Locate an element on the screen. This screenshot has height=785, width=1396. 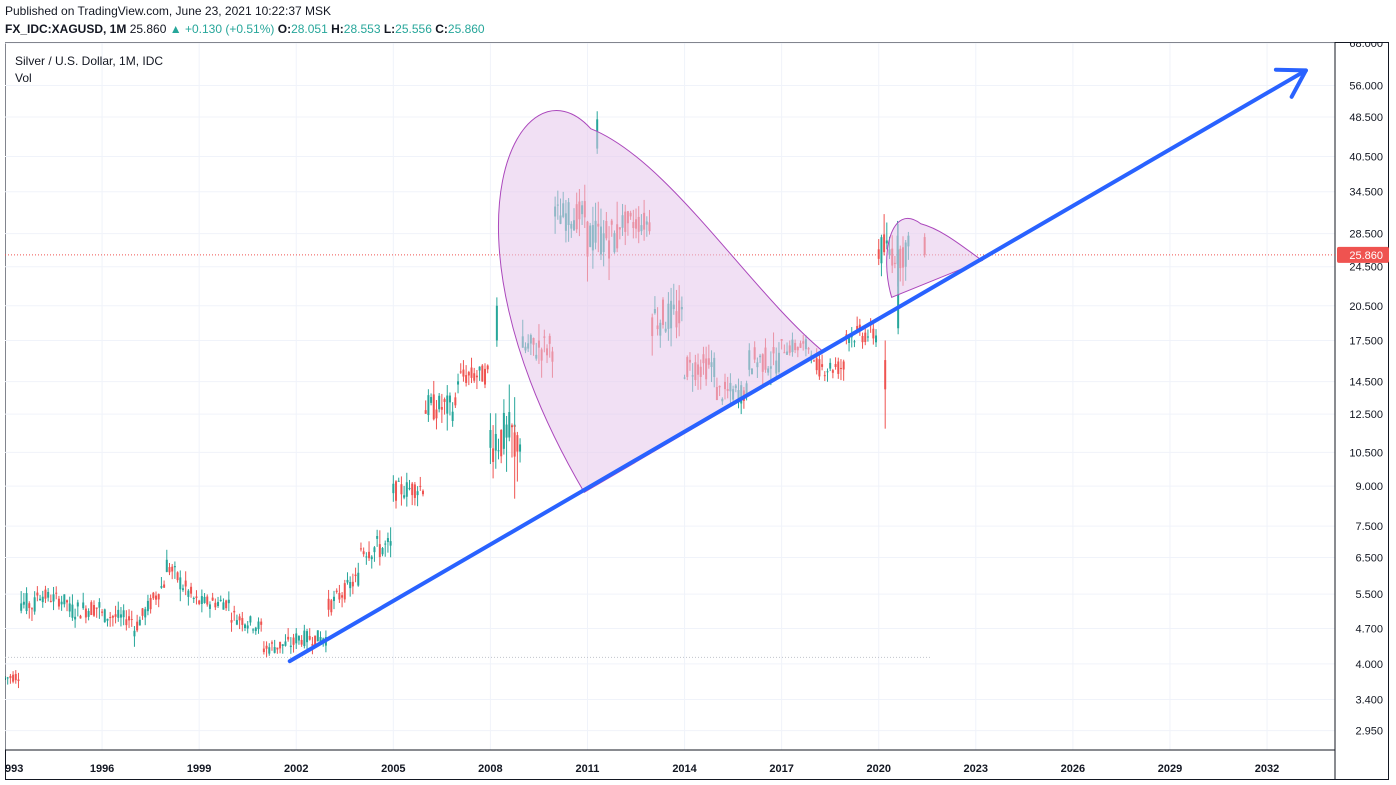
x-tick-label: 2029 is located at coordinates (1170, 769).